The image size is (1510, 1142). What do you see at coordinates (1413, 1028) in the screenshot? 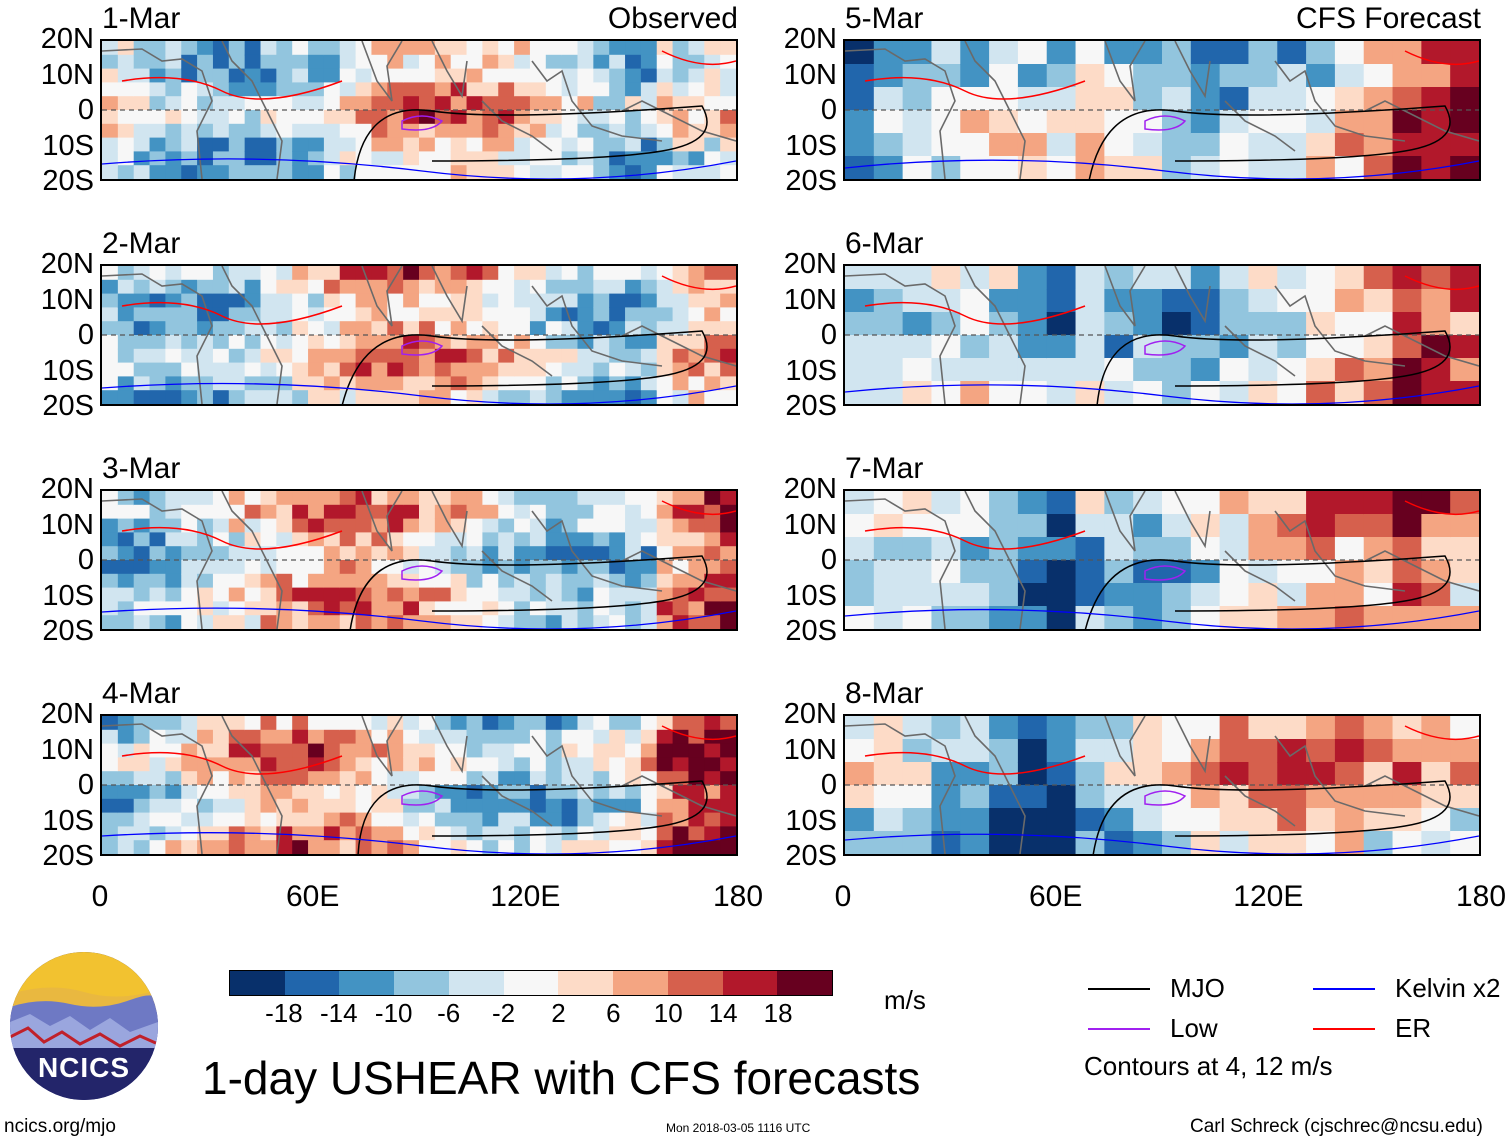
I see `legend-label: ER` at bounding box center [1413, 1028].